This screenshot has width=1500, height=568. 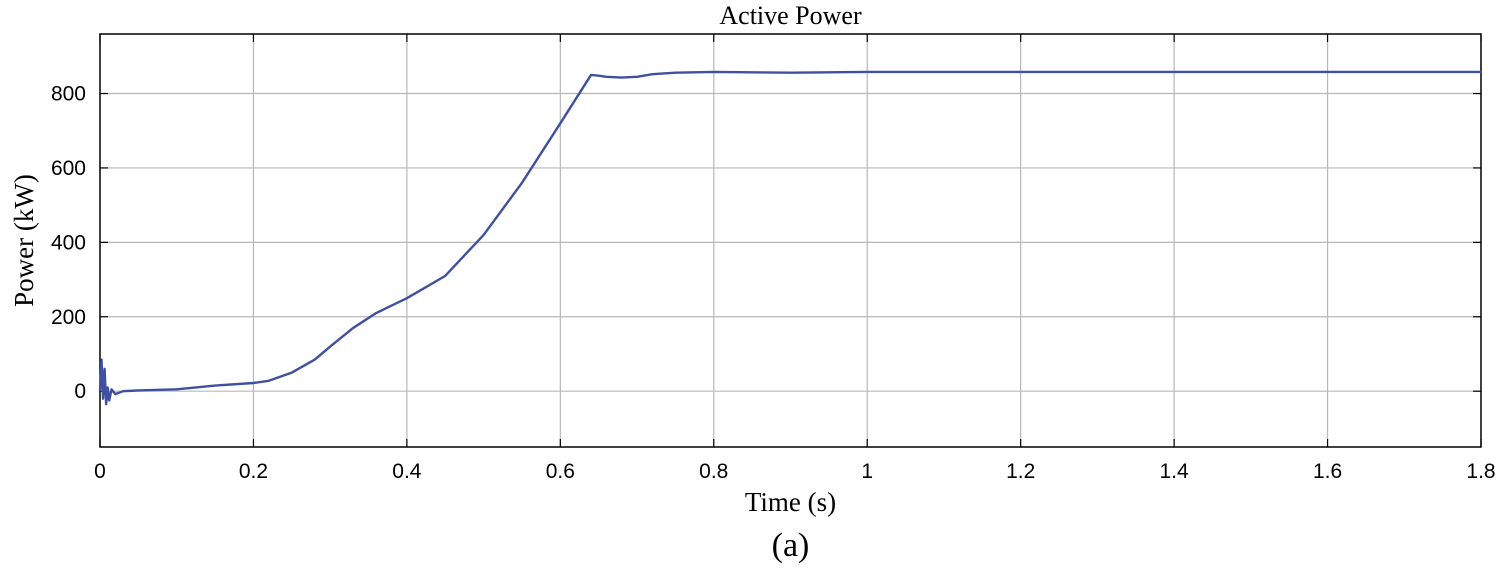 What do you see at coordinates (560, 471) in the screenshot?
I see `x-tick-label: 0.6` at bounding box center [560, 471].